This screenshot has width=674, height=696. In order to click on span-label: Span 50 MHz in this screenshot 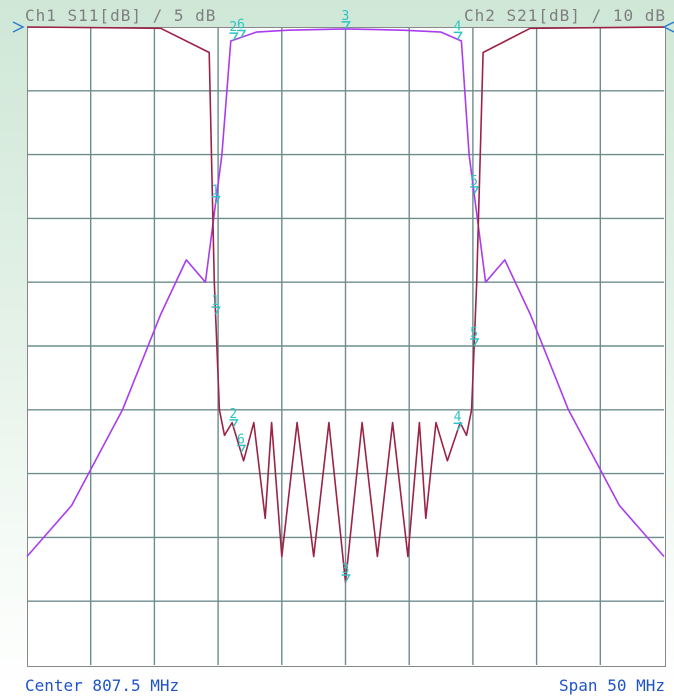, I will do `click(612, 685)`.